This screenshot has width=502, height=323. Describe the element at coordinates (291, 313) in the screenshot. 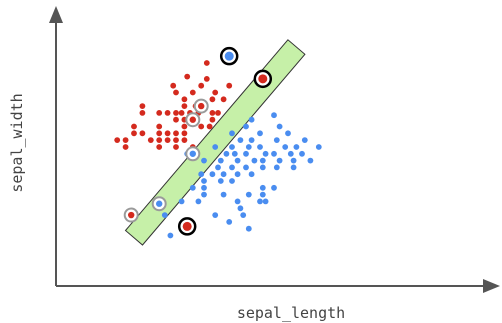

I see `x-axis-label: sepal_length` at that location.